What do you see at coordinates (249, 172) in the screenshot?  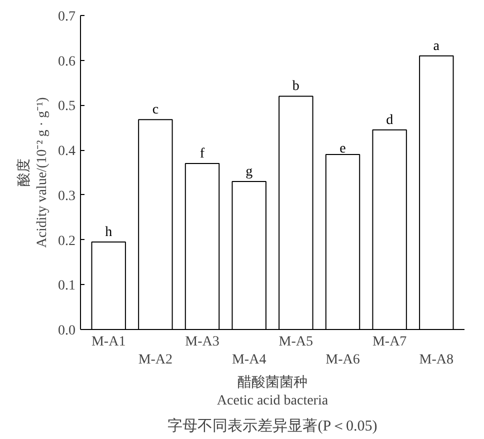 I see `annotation: g` at bounding box center [249, 172].